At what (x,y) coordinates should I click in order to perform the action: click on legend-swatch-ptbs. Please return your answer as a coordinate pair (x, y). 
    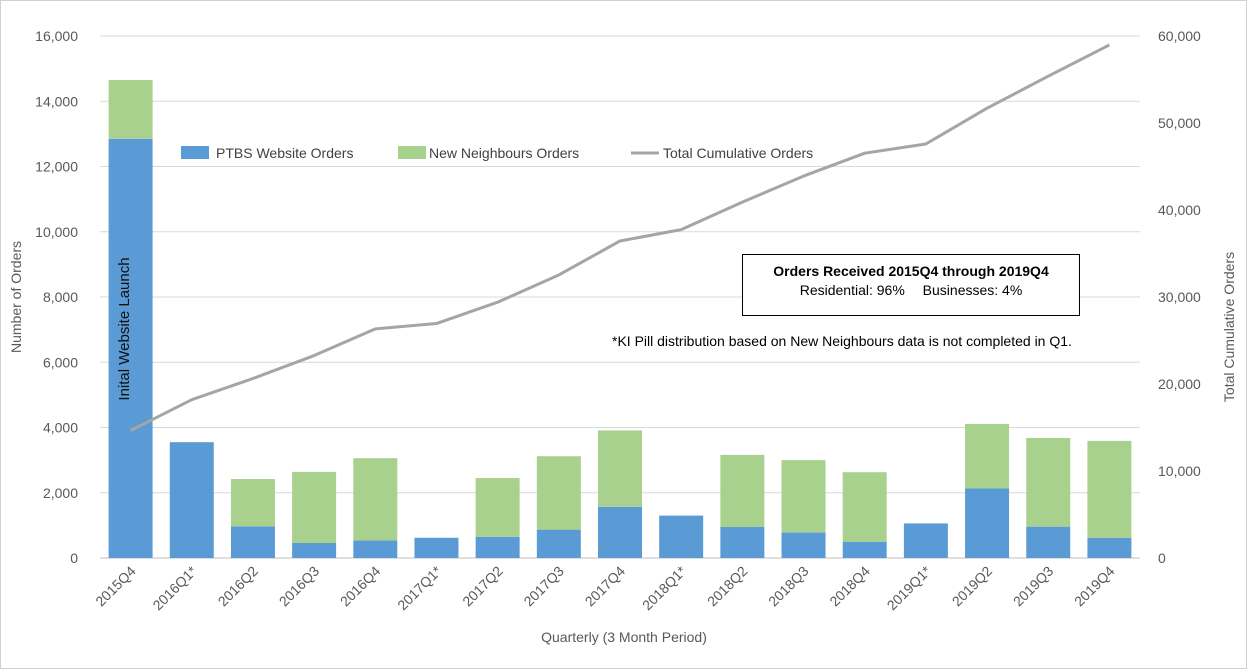
    Looking at the image, I should click on (195, 152).